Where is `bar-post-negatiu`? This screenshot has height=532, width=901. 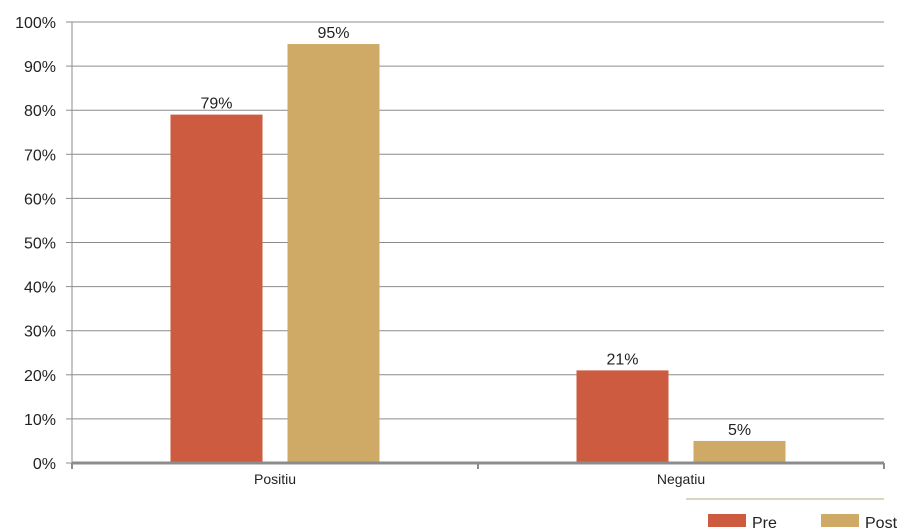
bar-post-negatiu is located at coordinates (740, 452).